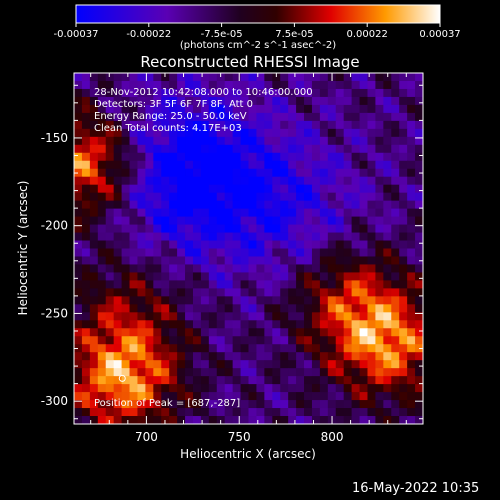 This screenshot has width=500, height=500. I want to click on x-tick-label: 800, so click(332, 437).